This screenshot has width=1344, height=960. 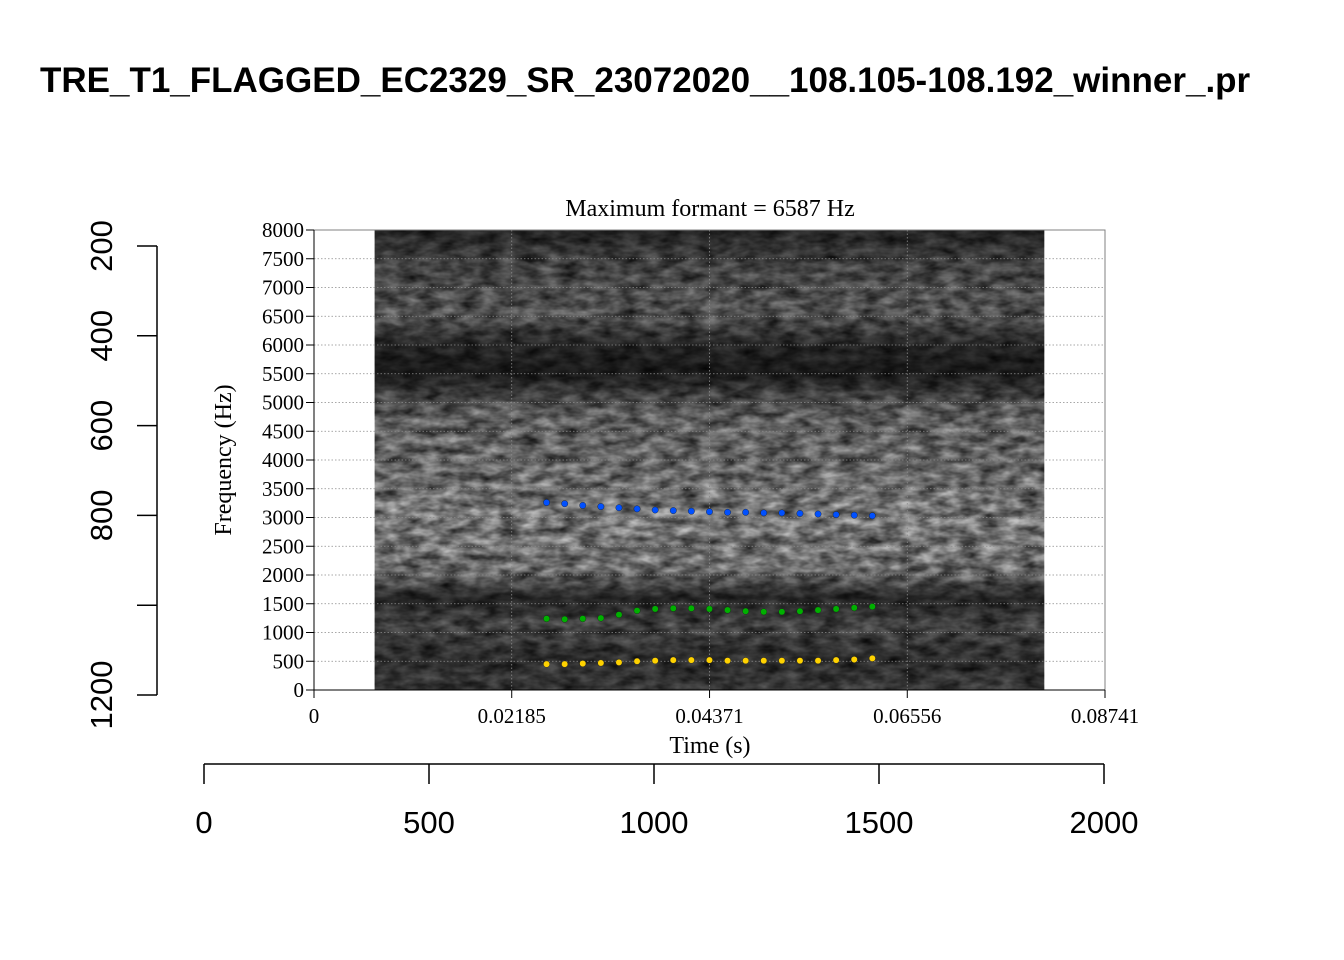 I want to click on y-tick-label: 6500, so click(x=283, y=316).